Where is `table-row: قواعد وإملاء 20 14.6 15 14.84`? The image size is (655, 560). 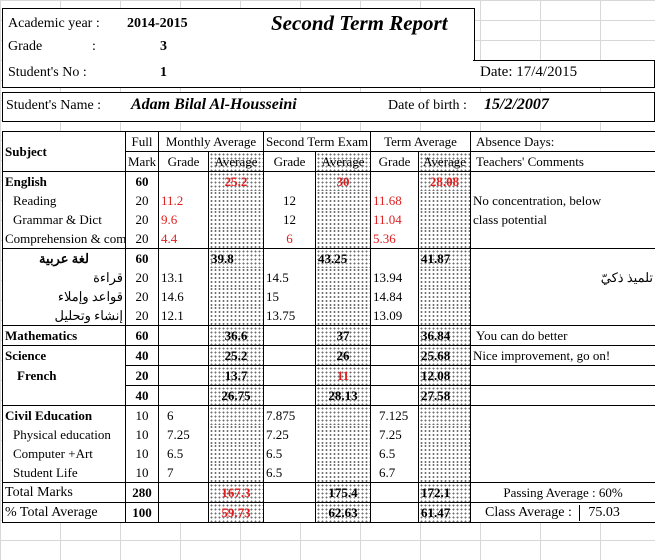
table-row: قواعد وإملاء 20 14.6 15 14.84 is located at coordinates (328, 296).